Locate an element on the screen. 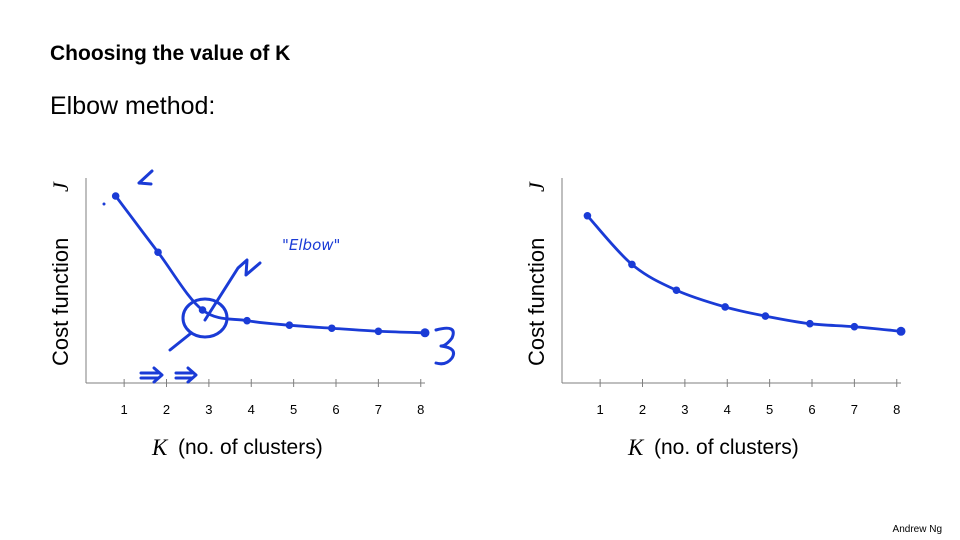 Image resolution: width=960 pixels, height=540 pixels. pointer-small-icon is located at coordinates (180, 342).